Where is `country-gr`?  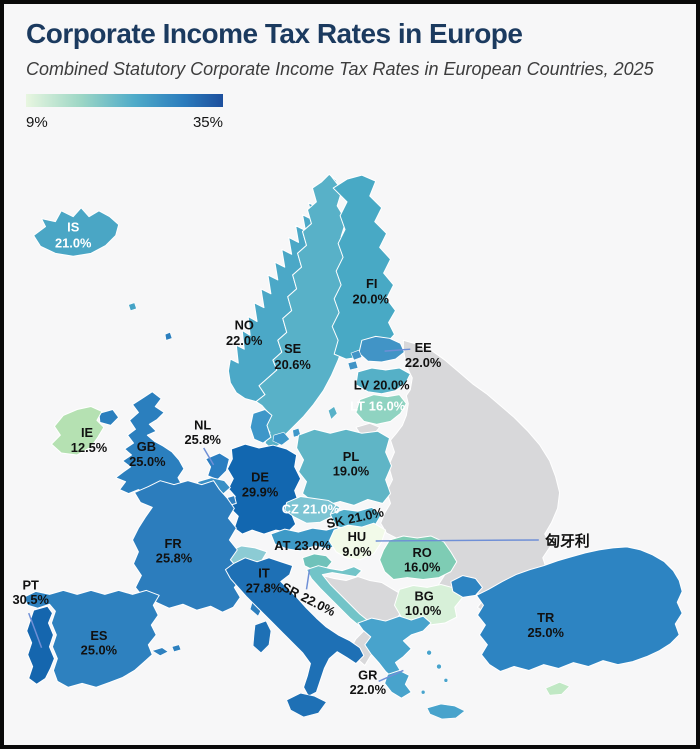
country-gr is located at coordinates (394, 647).